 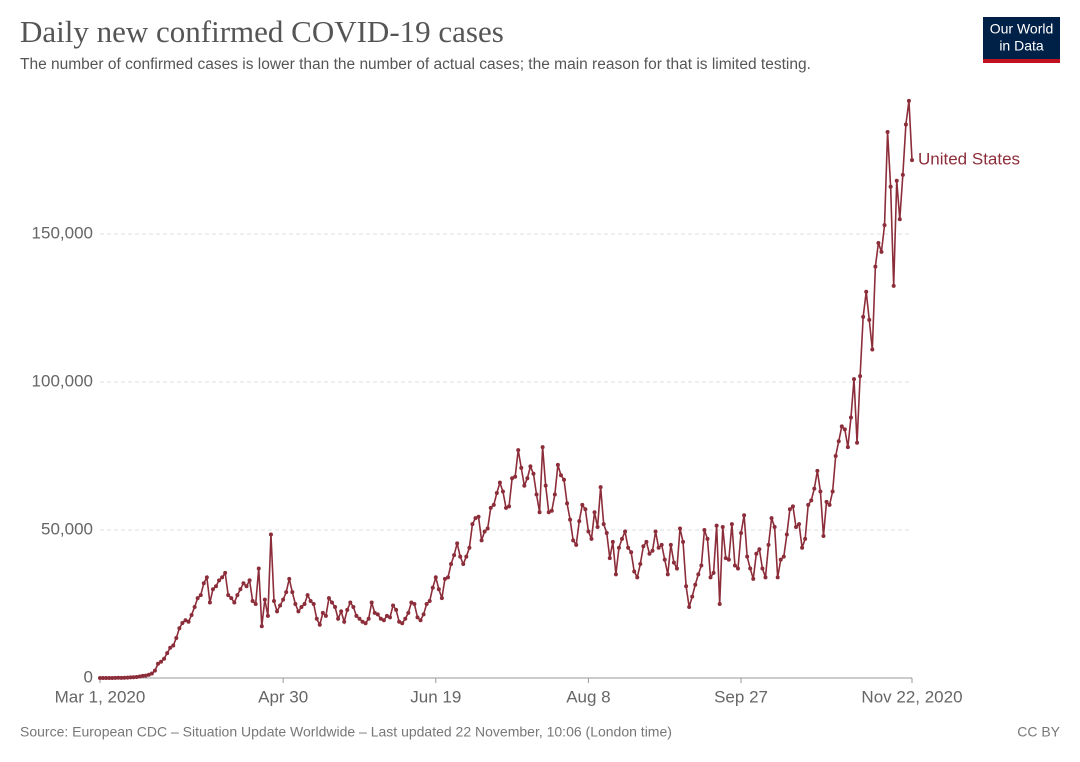 I want to click on logo-text: in Data, so click(x=1021, y=46).